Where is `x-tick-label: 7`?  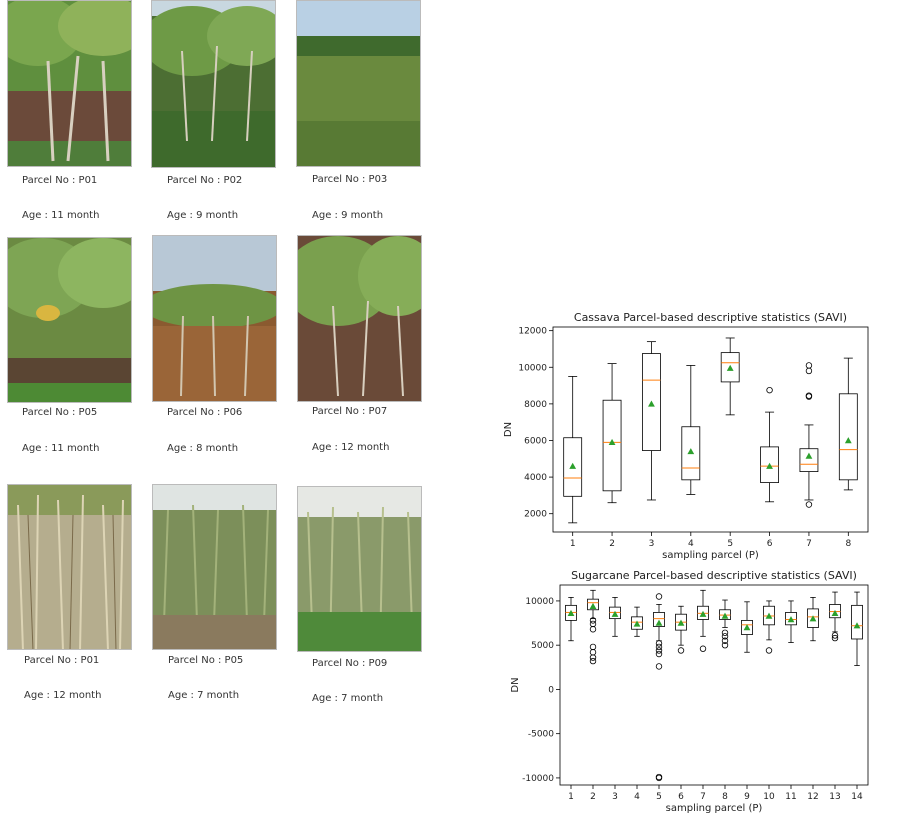
x-tick-label: 7 is located at coordinates (703, 797).